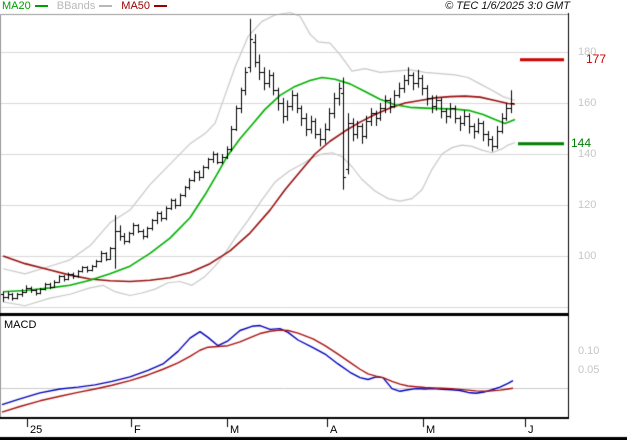  Describe the element at coordinates (16, 6) in the screenshot. I see `legend-label-ma20: MA20` at that location.